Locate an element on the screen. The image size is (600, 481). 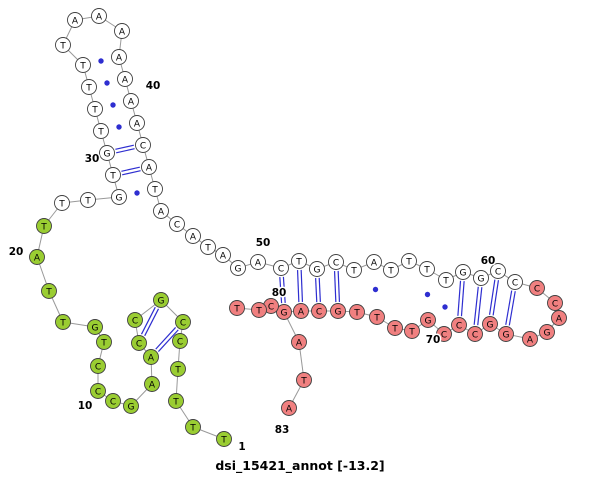
nucleotide-base: A is located at coordinates (122, 32).